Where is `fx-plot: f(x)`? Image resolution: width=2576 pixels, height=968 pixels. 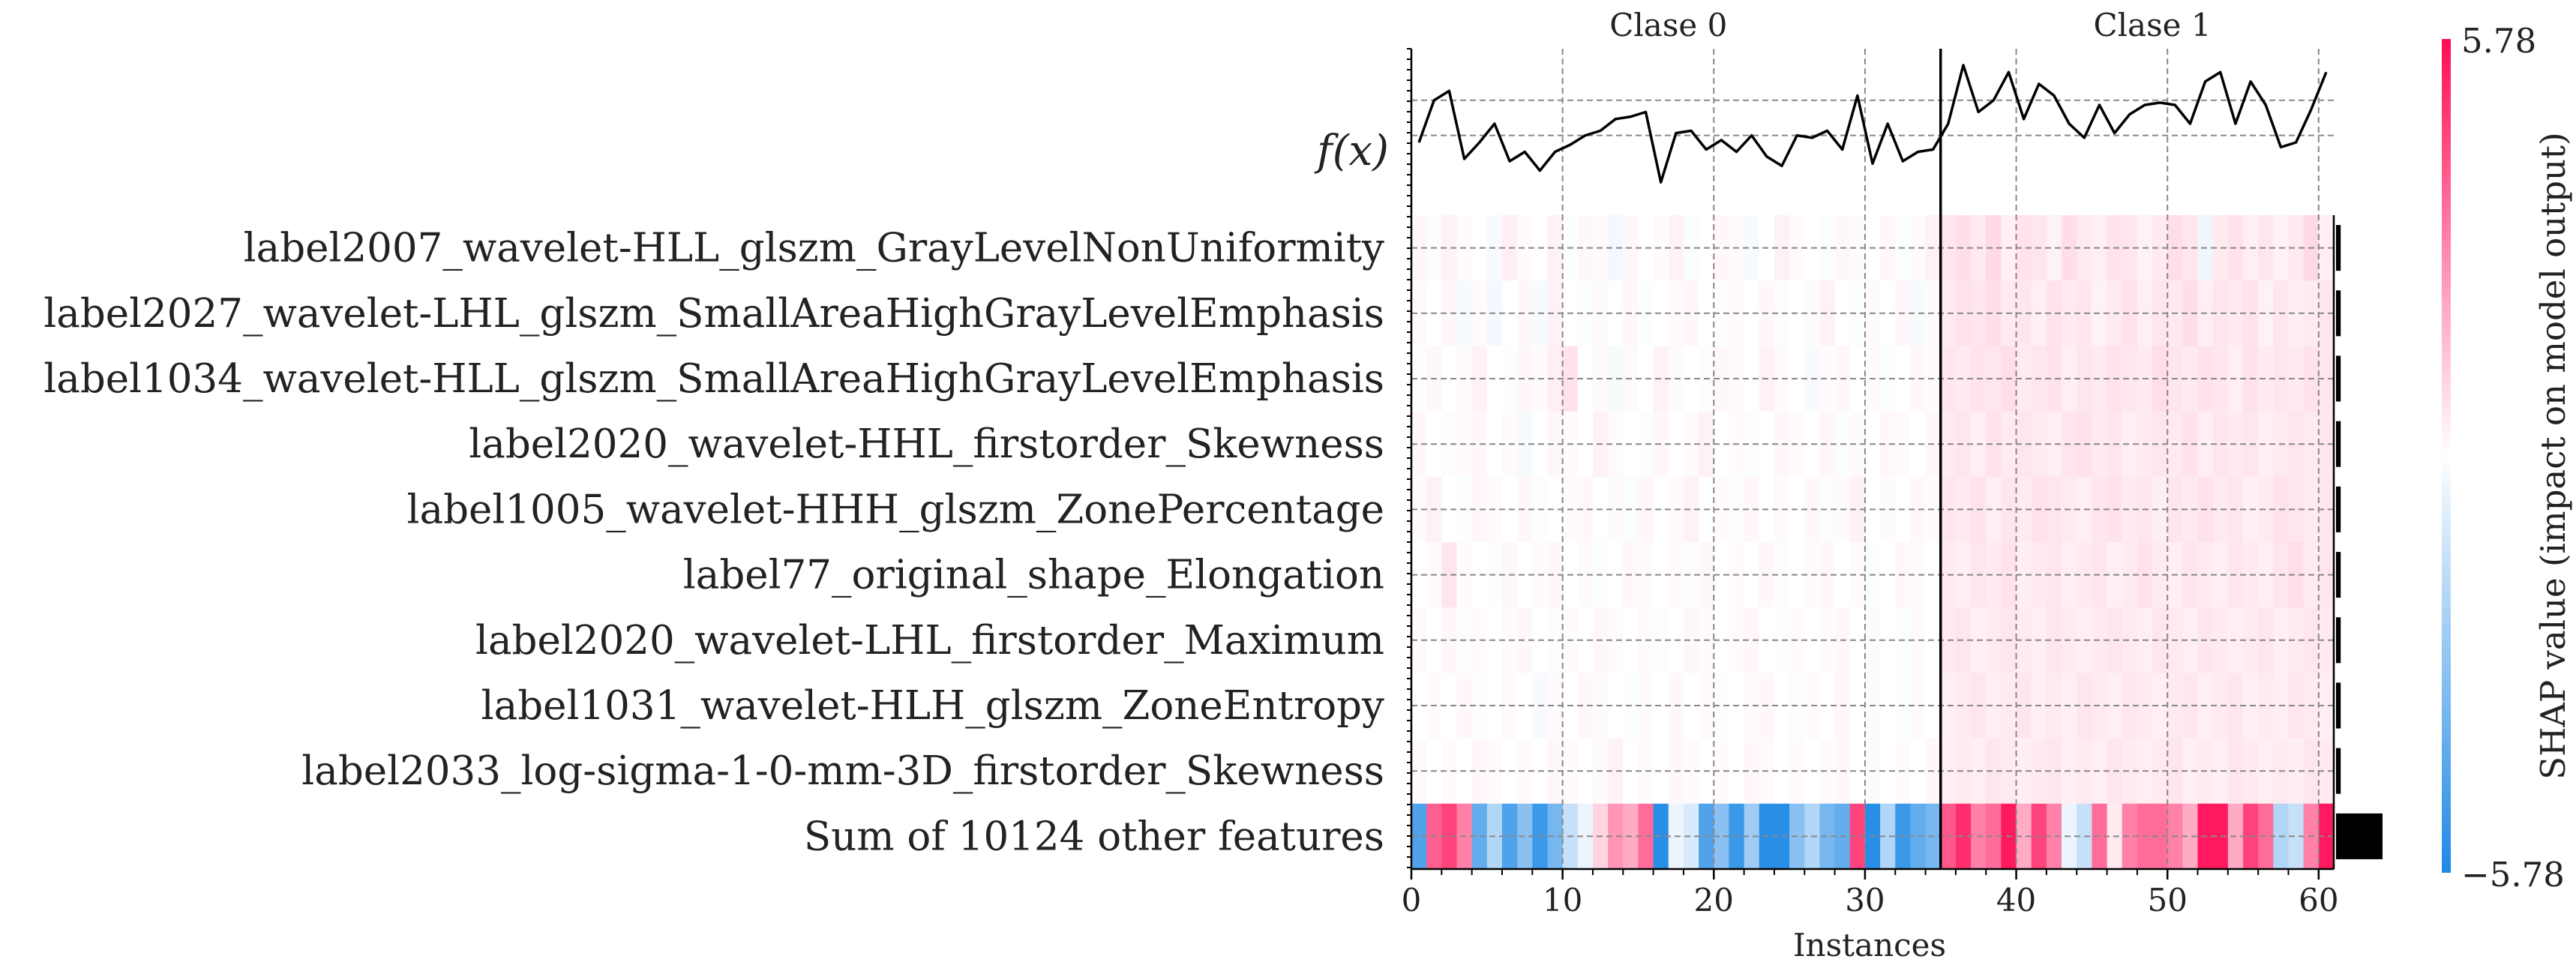
fx-plot: f(x) is located at coordinates (1824, 124).